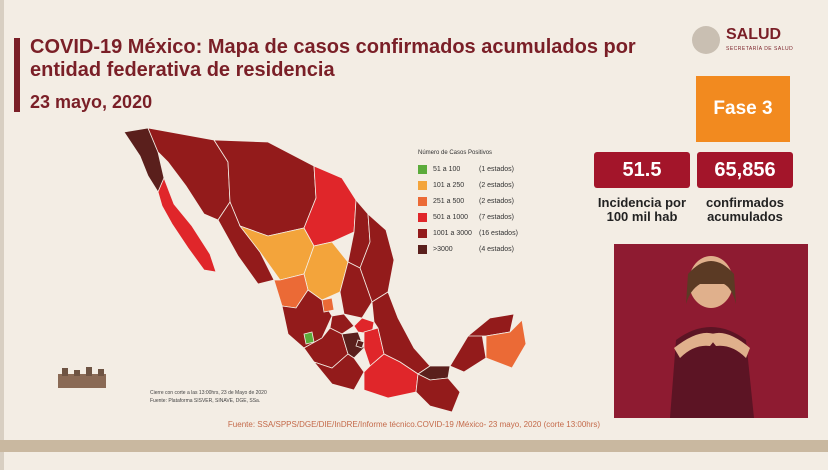 This screenshot has height=470, width=828. I want to click on sign-language-interpreter-panel, so click(711, 331).